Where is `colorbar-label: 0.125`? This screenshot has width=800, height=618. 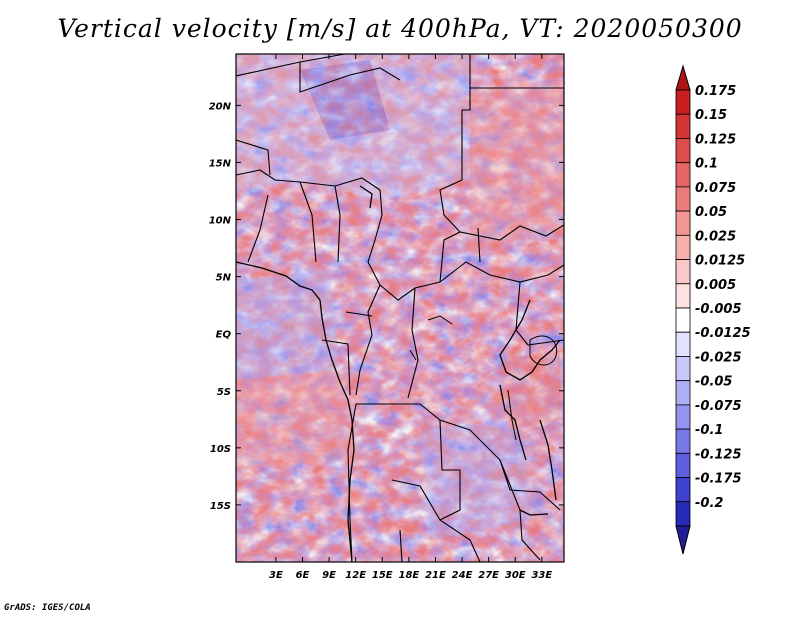 colorbar-label: 0.125 is located at coordinates (715, 139).